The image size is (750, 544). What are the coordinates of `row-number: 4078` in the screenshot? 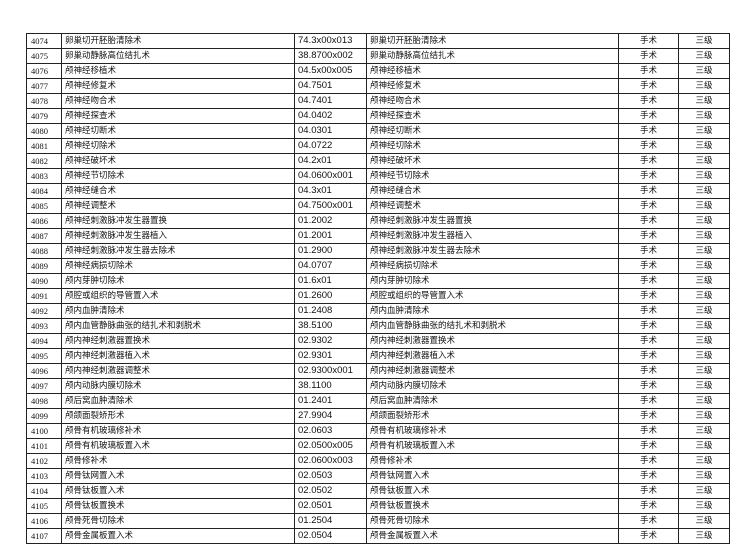 It's located at (44, 101).